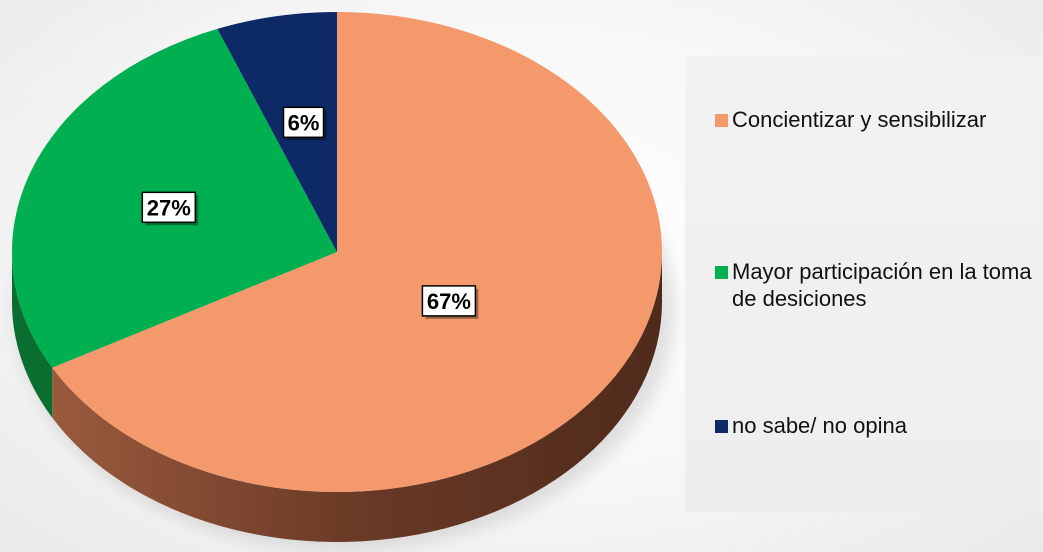 This screenshot has width=1043, height=552. I want to click on data-label-text: 27%, so click(169, 207).